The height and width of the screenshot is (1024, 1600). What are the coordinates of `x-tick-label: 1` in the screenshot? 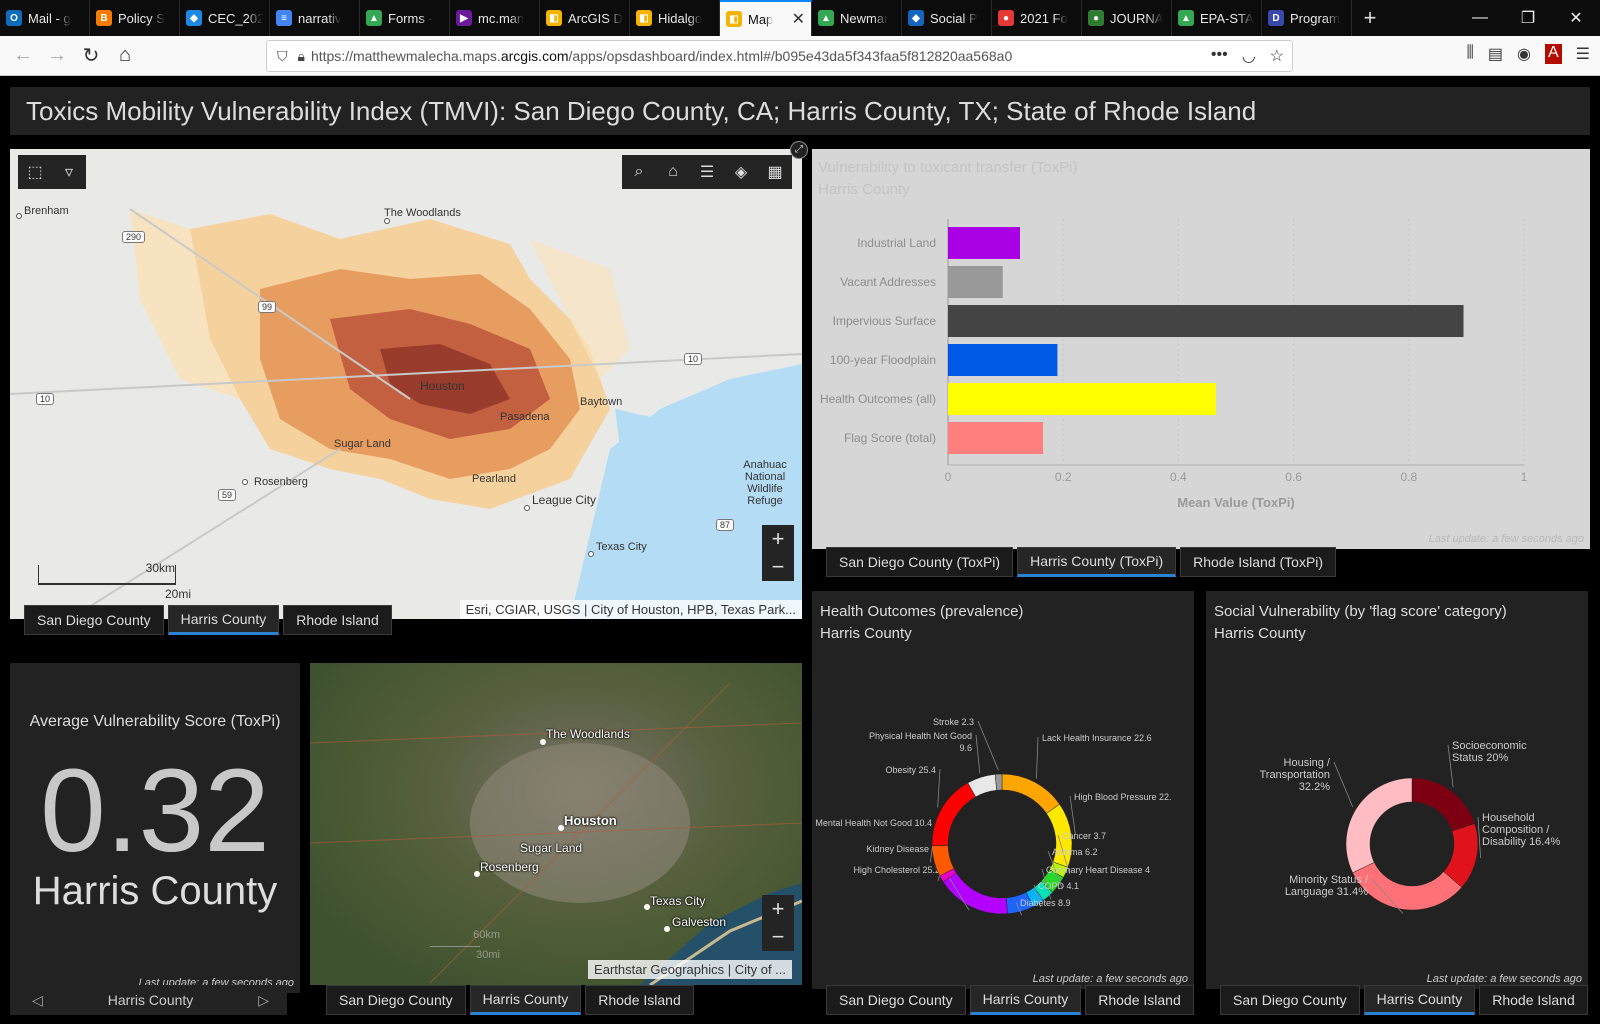 It's located at (1524, 477).